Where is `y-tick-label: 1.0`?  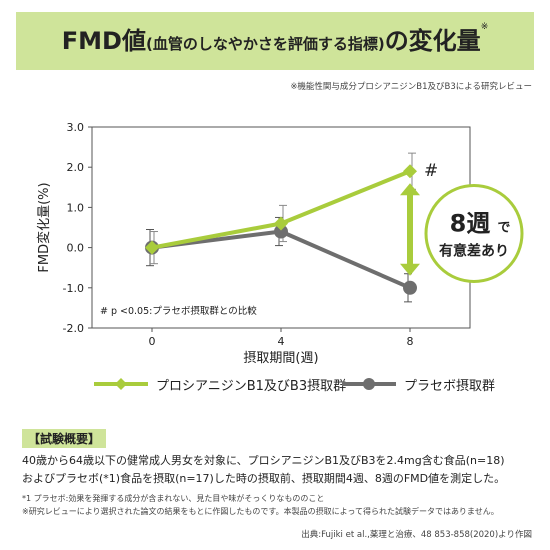 y-tick-label: 1.0 is located at coordinates (76, 207).